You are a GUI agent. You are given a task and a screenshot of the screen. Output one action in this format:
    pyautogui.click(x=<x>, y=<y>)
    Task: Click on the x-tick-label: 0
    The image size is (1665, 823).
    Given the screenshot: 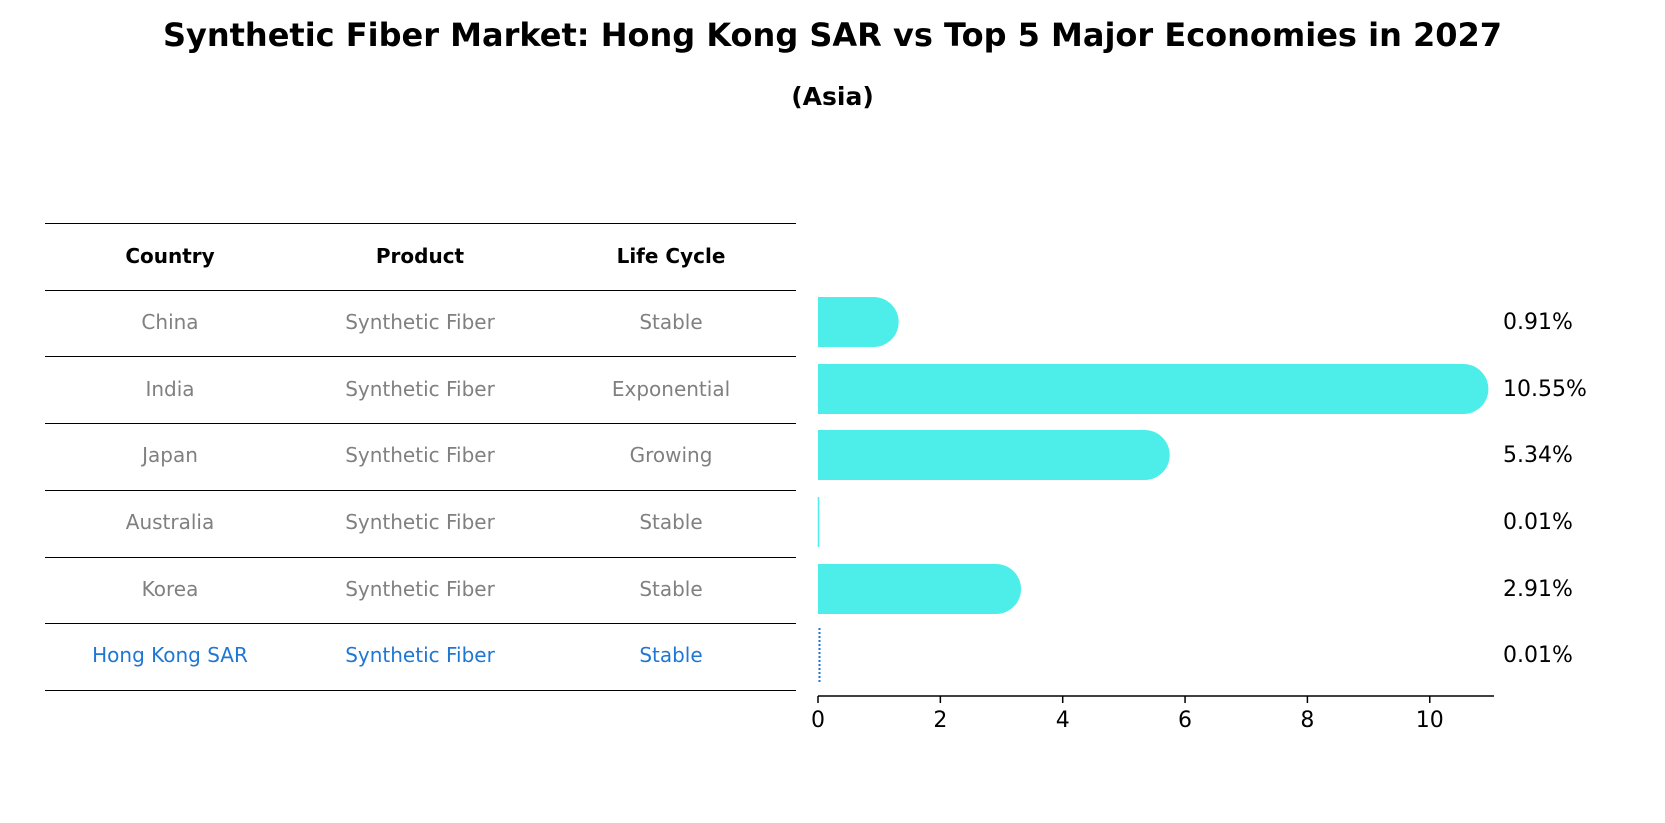 What is the action you would take?
    pyautogui.click(x=818, y=720)
    